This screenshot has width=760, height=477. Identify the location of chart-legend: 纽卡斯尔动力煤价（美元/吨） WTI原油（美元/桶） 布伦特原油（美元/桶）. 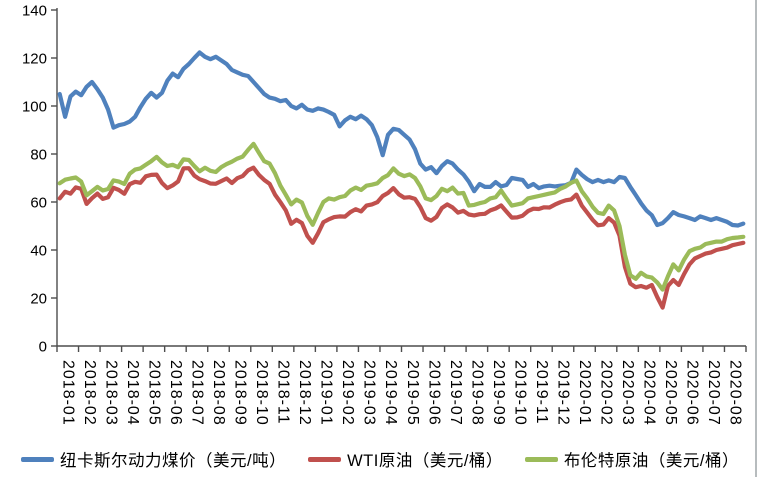
(380, 459).